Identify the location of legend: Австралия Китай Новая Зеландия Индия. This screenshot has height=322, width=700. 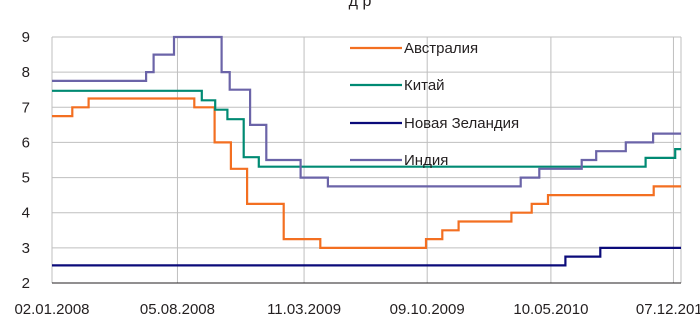
(434, 104).